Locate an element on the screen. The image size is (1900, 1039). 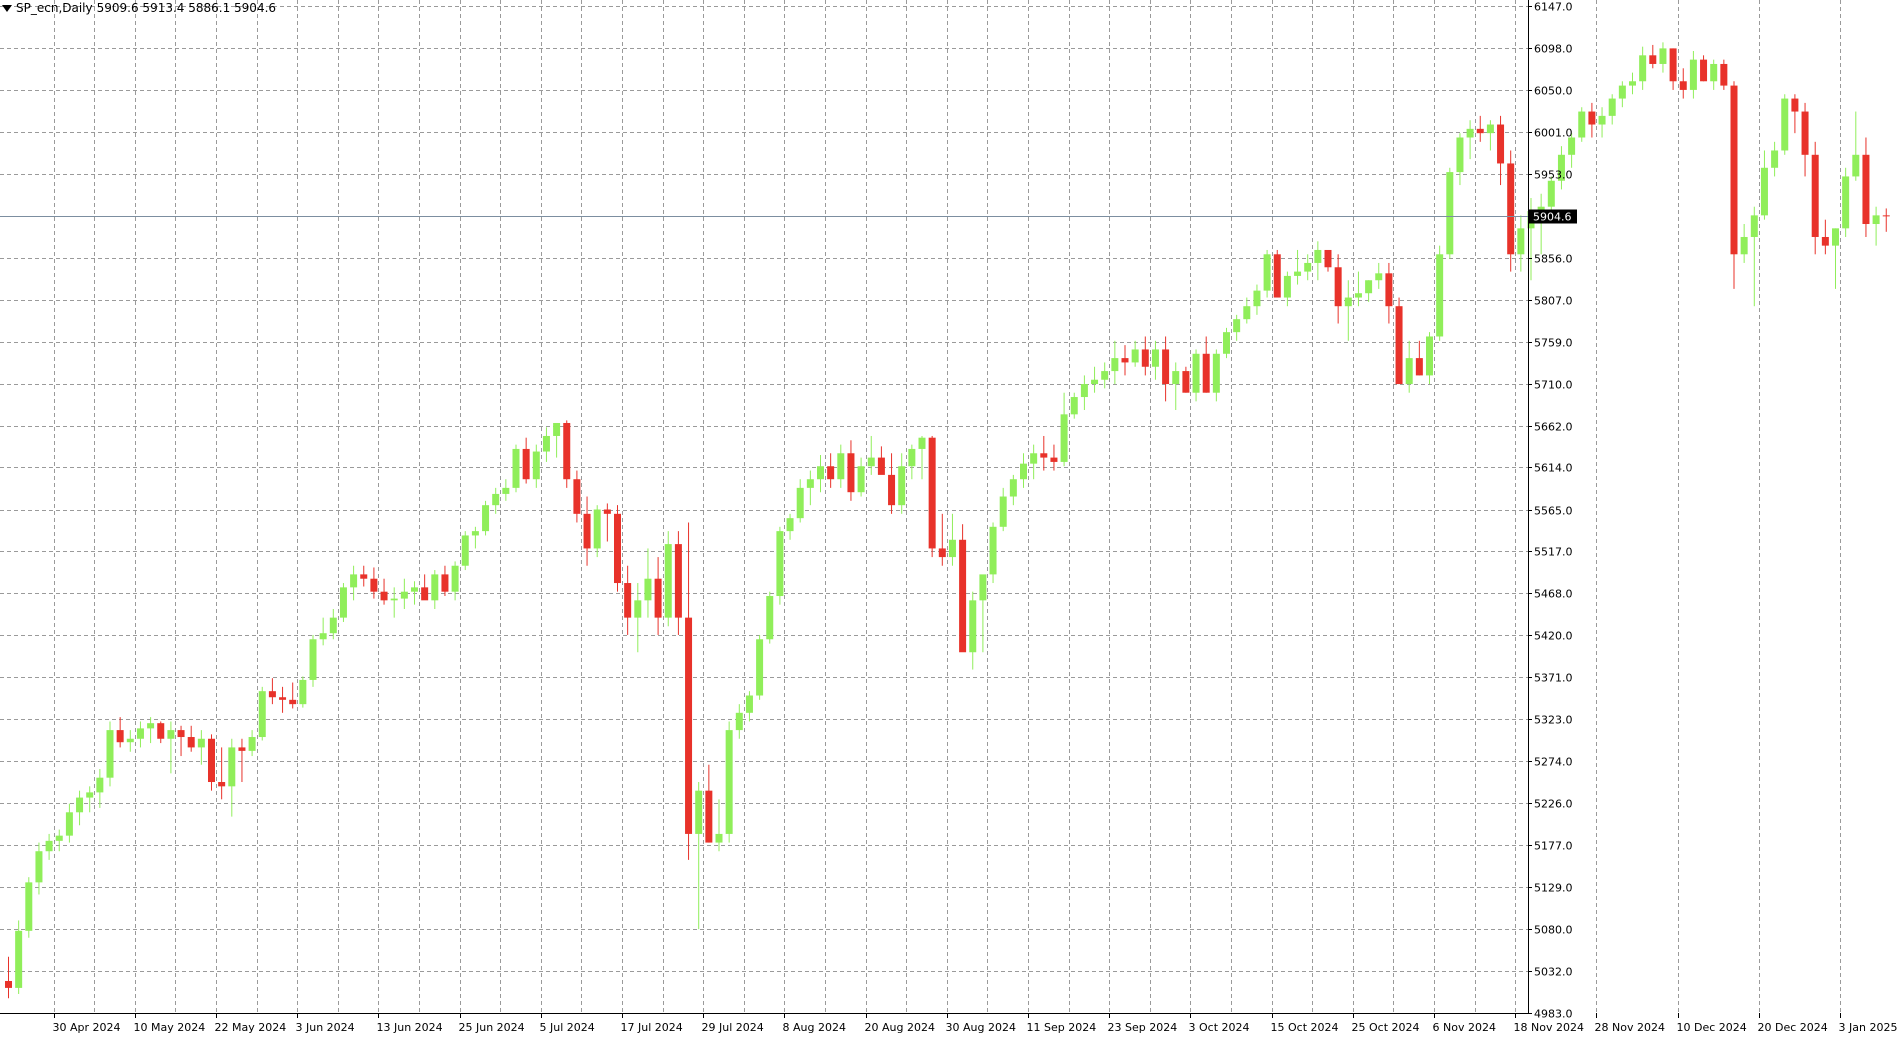
y-tick-label: 5953.0 is located at coordinates (1553, 175).